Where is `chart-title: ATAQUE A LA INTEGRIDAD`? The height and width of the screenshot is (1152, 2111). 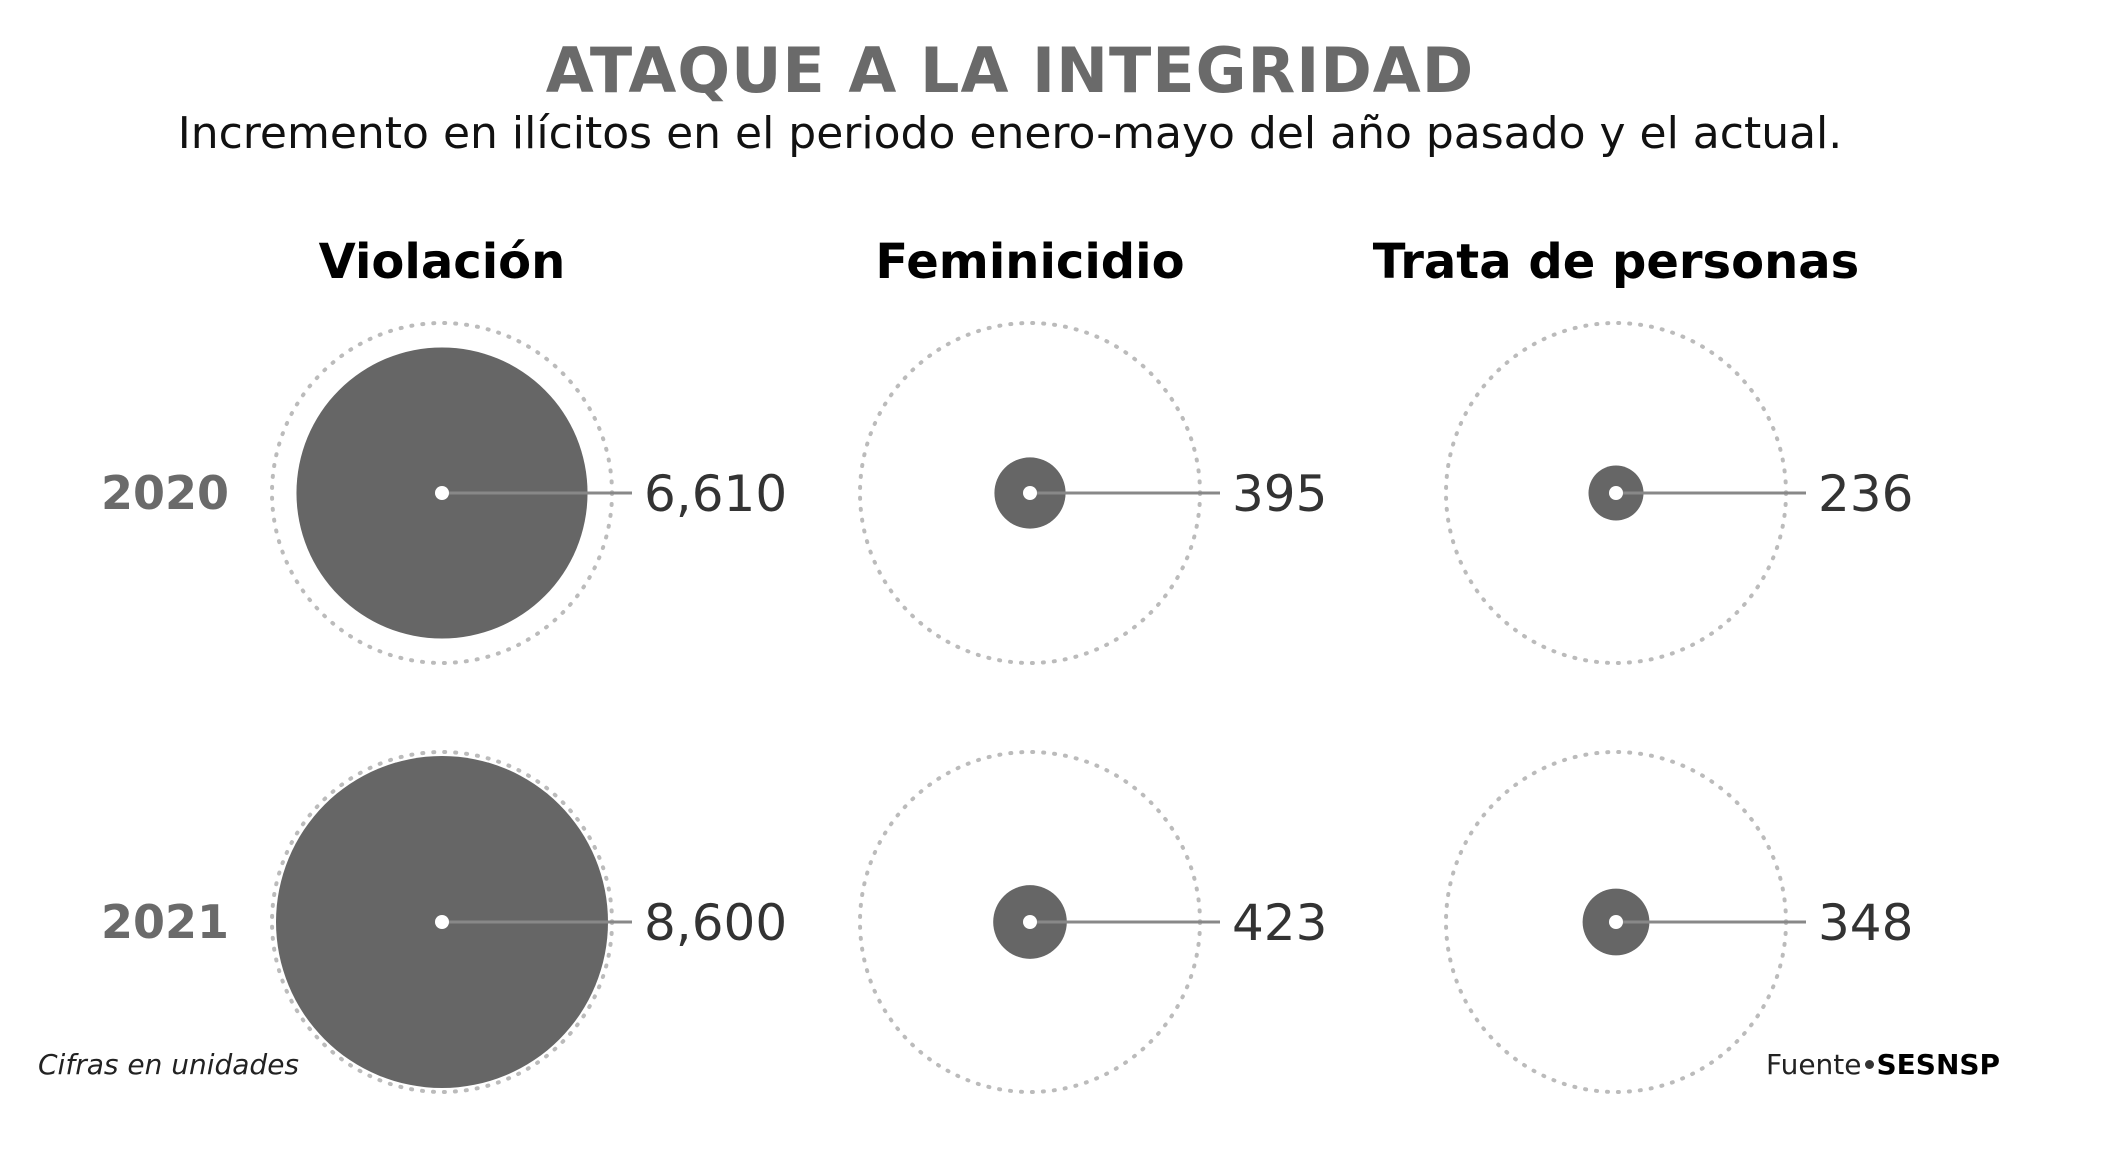 chart-title: ATAQUE A LA INTEGRIDAD is located at coordinates (1010, 70).